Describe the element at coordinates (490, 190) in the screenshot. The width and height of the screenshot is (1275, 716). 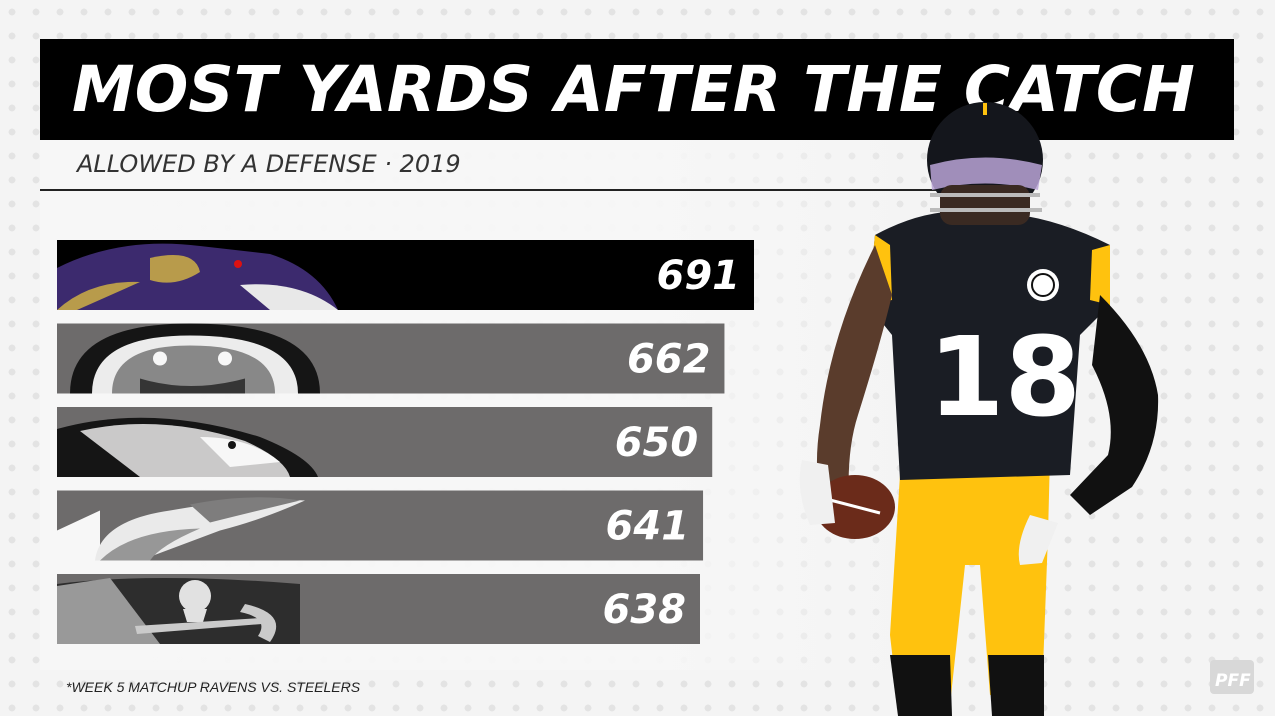
I see `divider` at that location.